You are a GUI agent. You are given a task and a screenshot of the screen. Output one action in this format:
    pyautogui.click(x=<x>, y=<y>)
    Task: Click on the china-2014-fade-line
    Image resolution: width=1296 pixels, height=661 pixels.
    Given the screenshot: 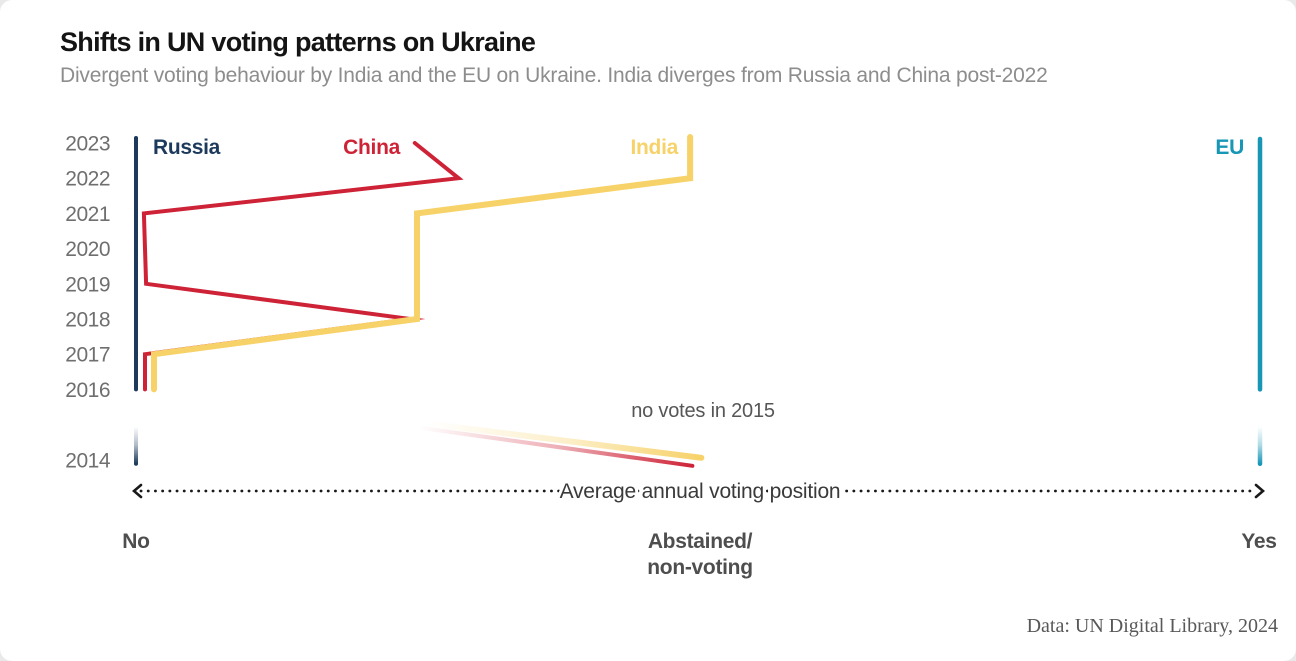 What is the action you would take?
    pyautogui.click(x=555, y=446)
    